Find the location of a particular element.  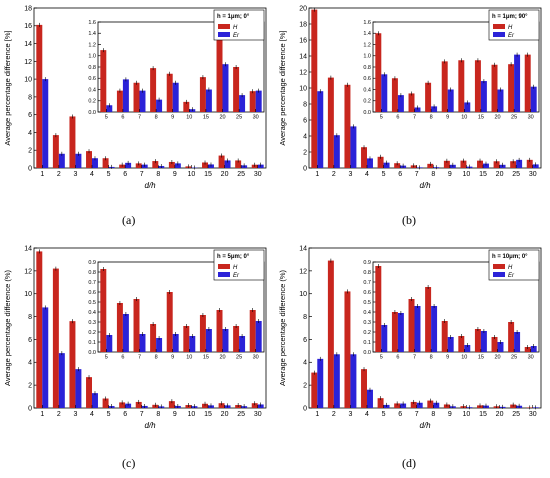

main-x-tick-label: 30 is located at coordinates (258, 174).